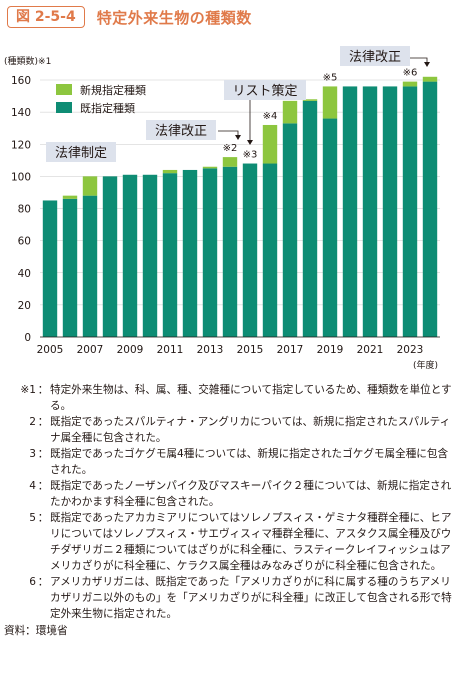 The image size is (455, 679). I want to click on bar-existing-2010, so click(150, 255).